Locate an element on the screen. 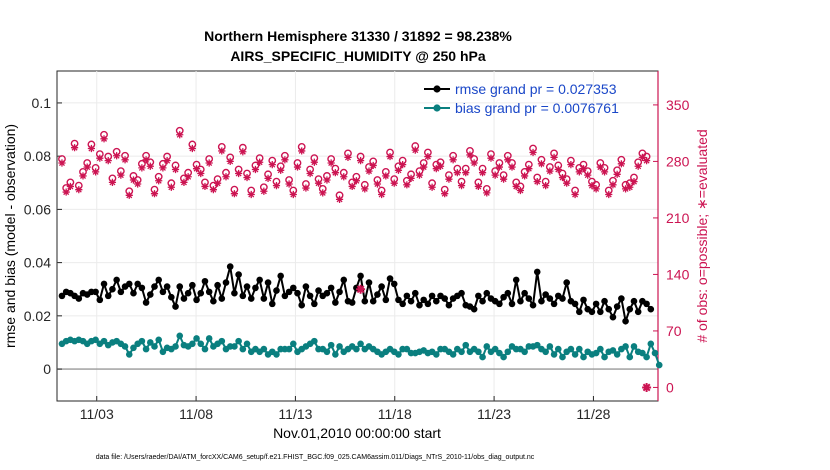  legend-bias-marker is located at coordinates (437, 108).